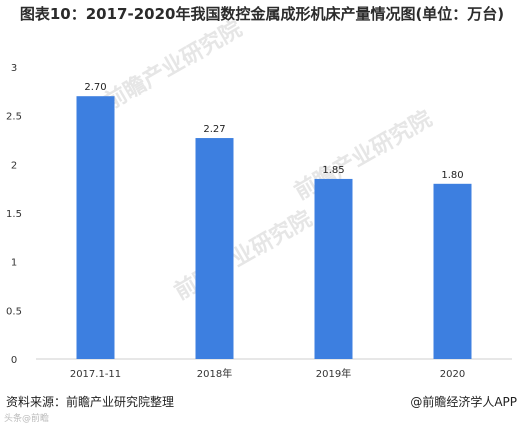  What do you see at coordinates (262, 14) in the screenshot?
I see `chart-title: 图表10：2017-2020年我国数控金属成形机床产量情况图(单位：万台)` at bounding box center [262, 14].